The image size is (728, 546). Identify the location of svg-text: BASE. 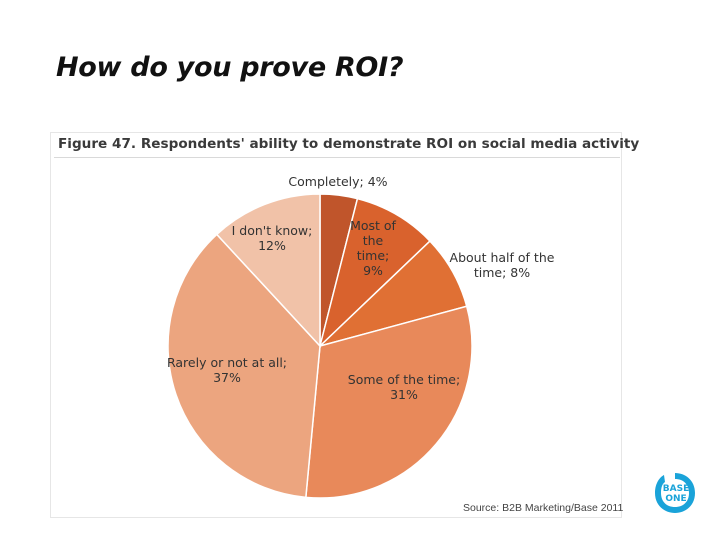
(676, 489).